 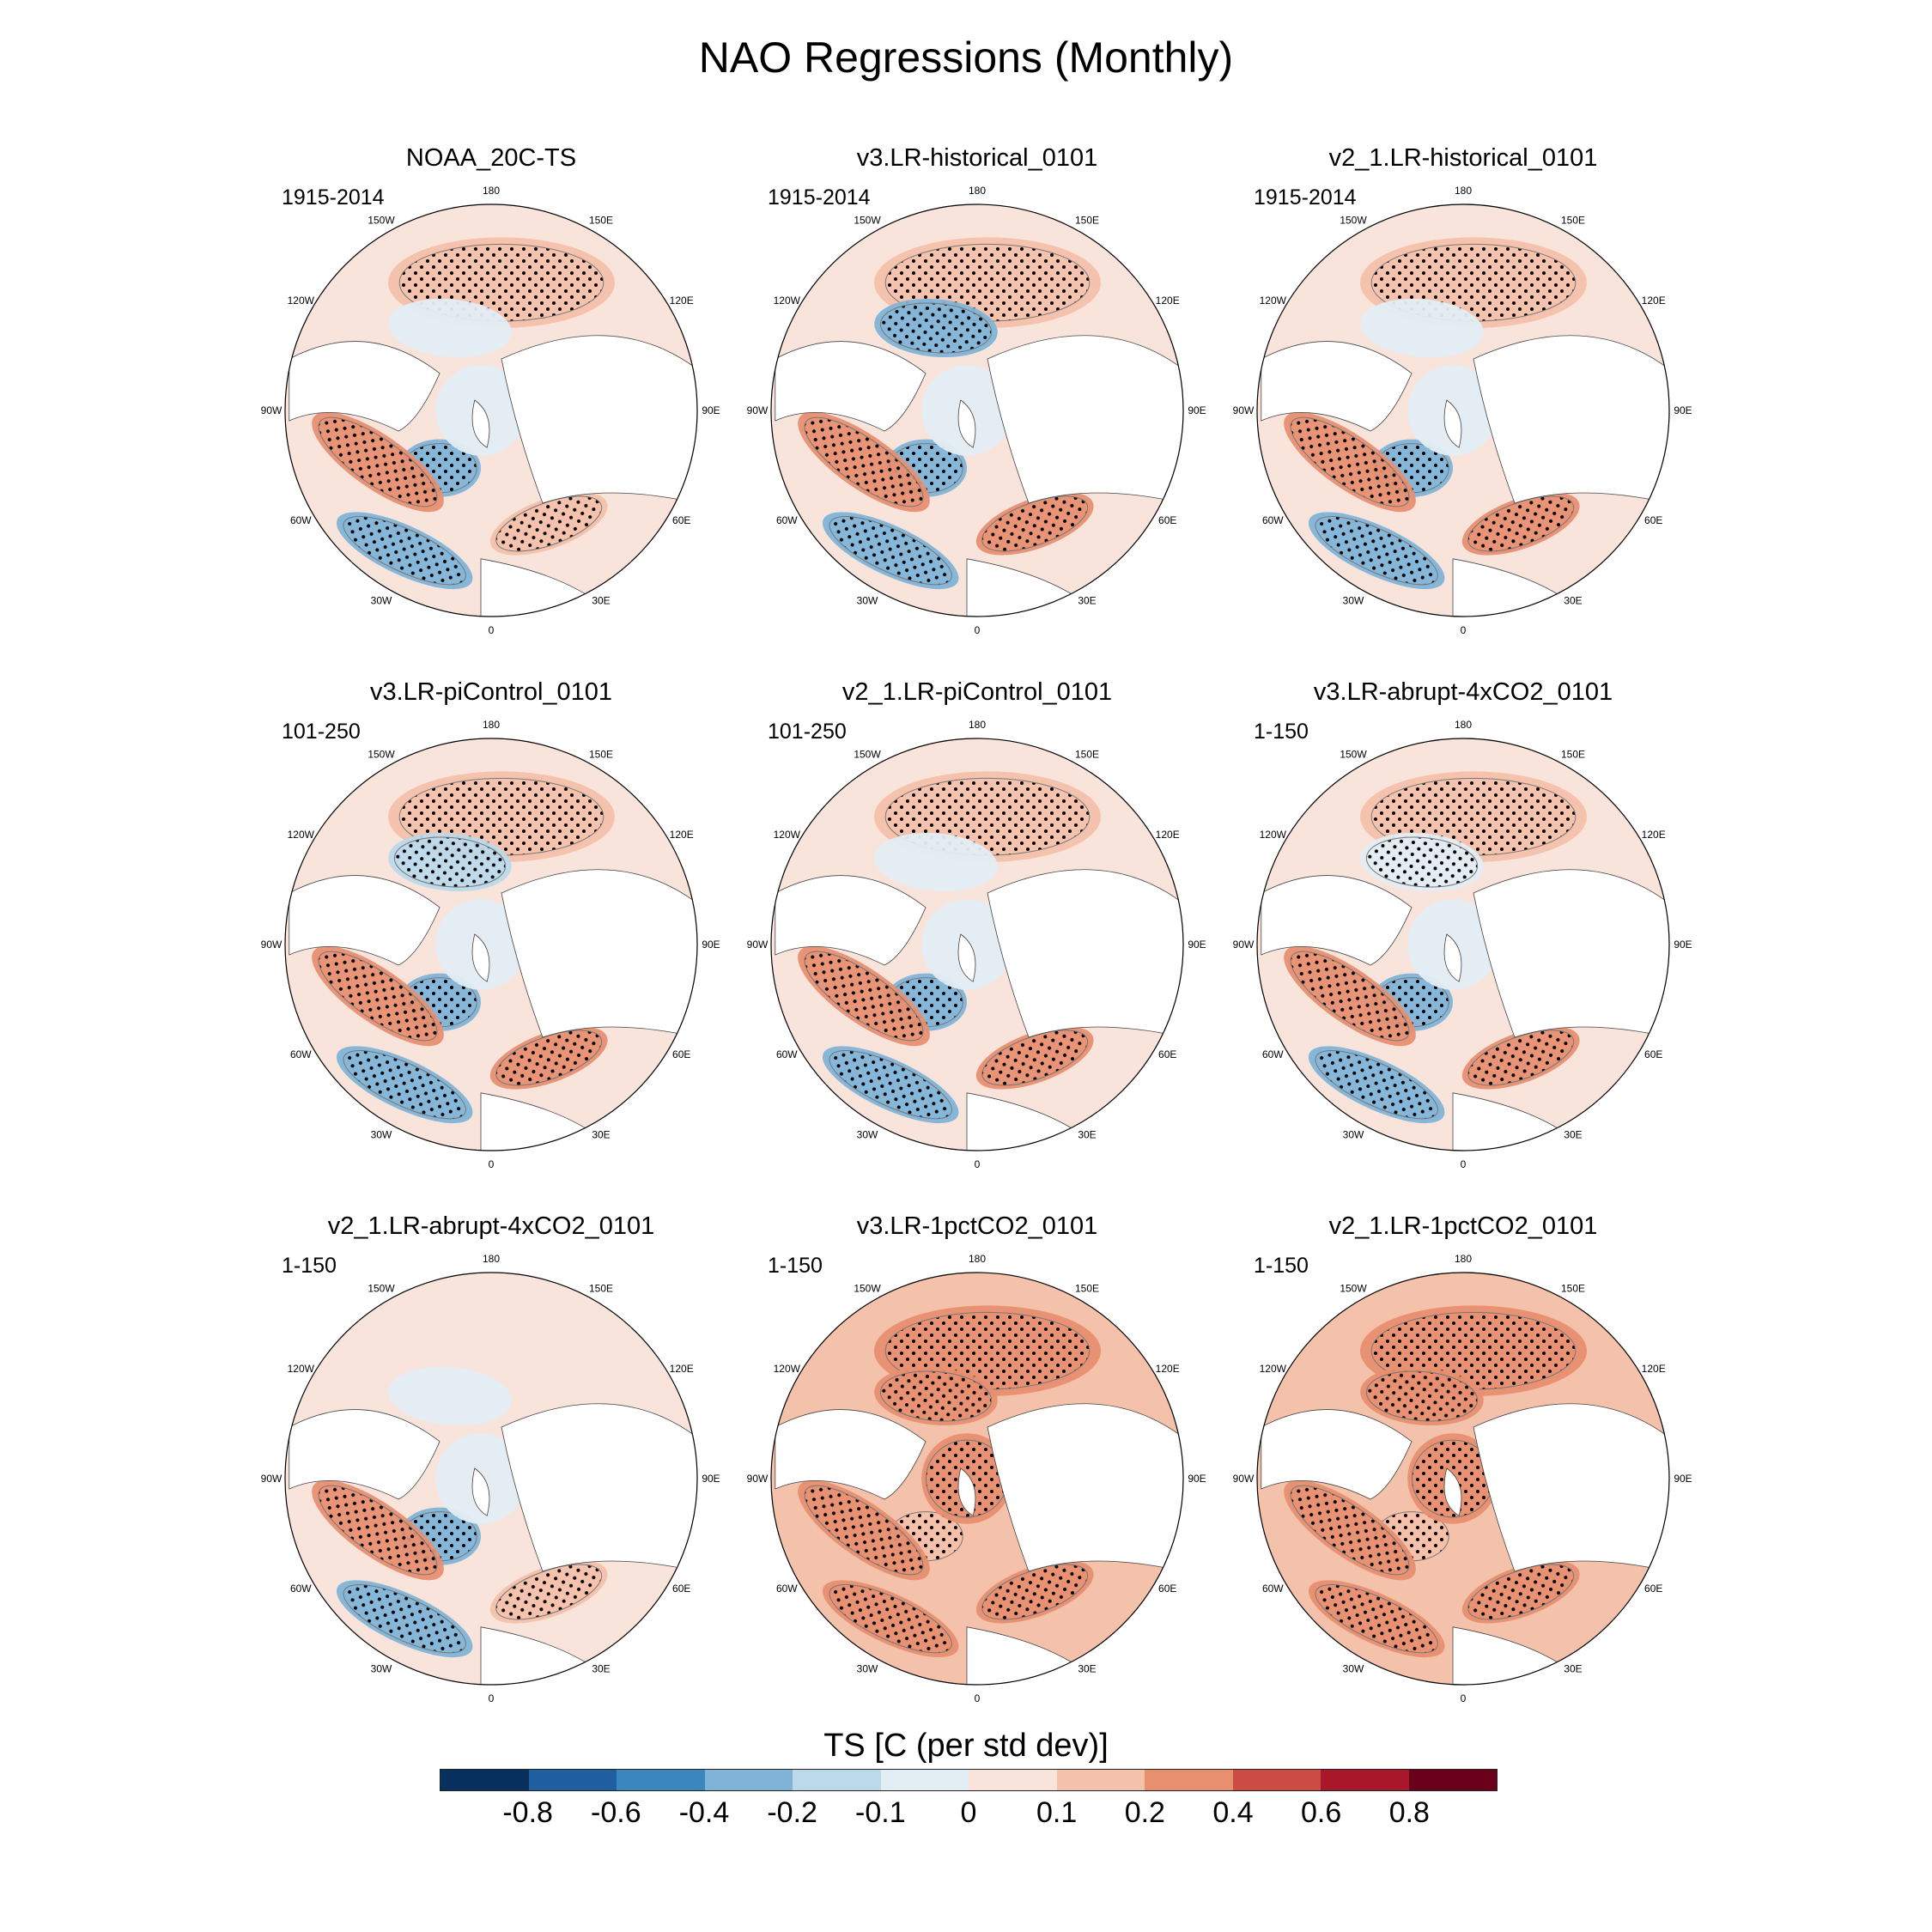 I want to click on colorbar-tick-label: -0.6, so click(x=616, y=1813).